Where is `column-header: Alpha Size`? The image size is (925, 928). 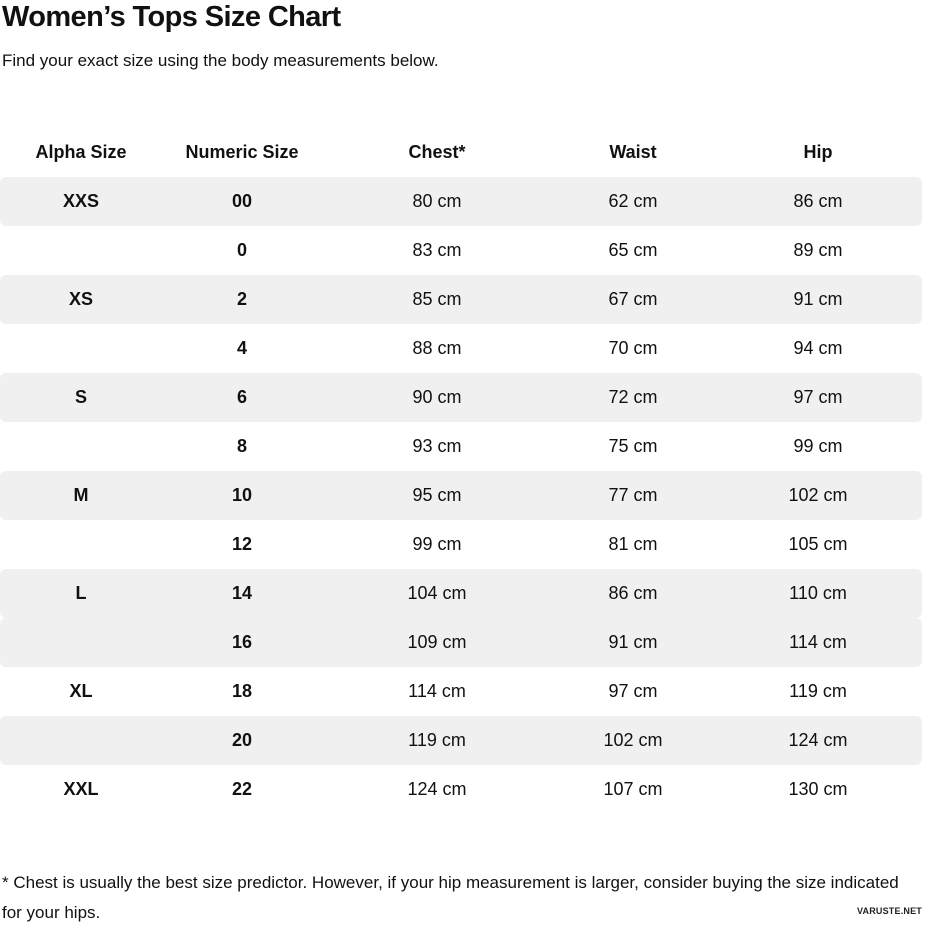 column-header: Alpha Size is located at coordinates (81, 152).